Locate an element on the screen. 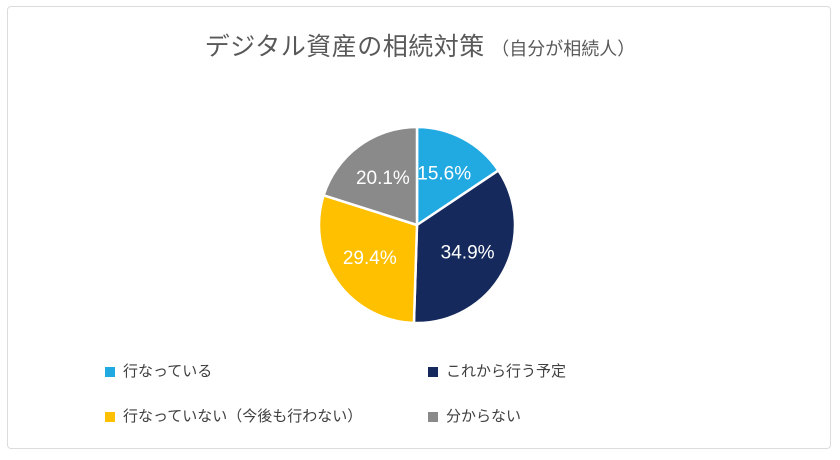 The width and height of the screenshot is (840, 460). pie-data-label-0: 15.6% is located at coordinates (444, 174).